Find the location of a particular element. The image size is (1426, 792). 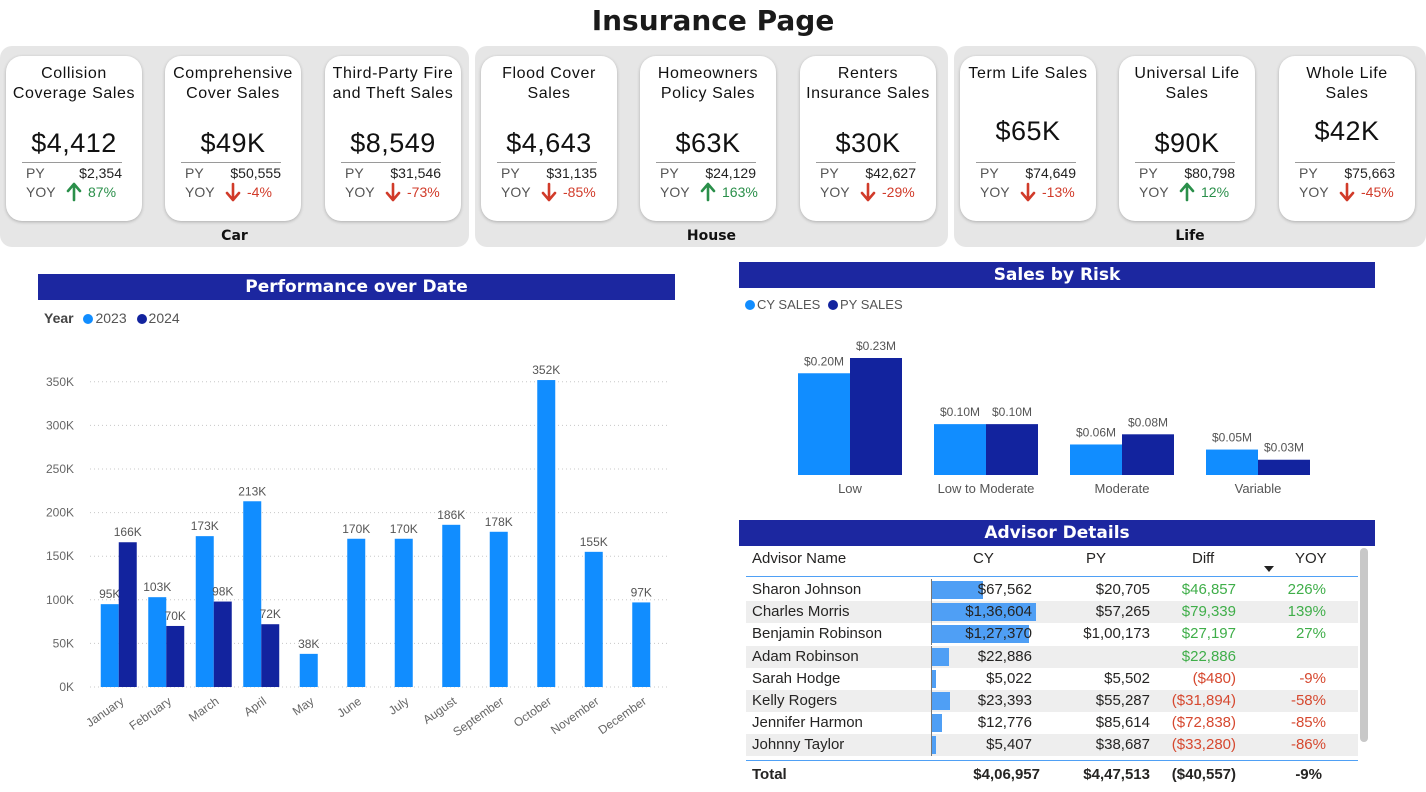

cell-yoy: -86% is located at coordinates (1308, 745).